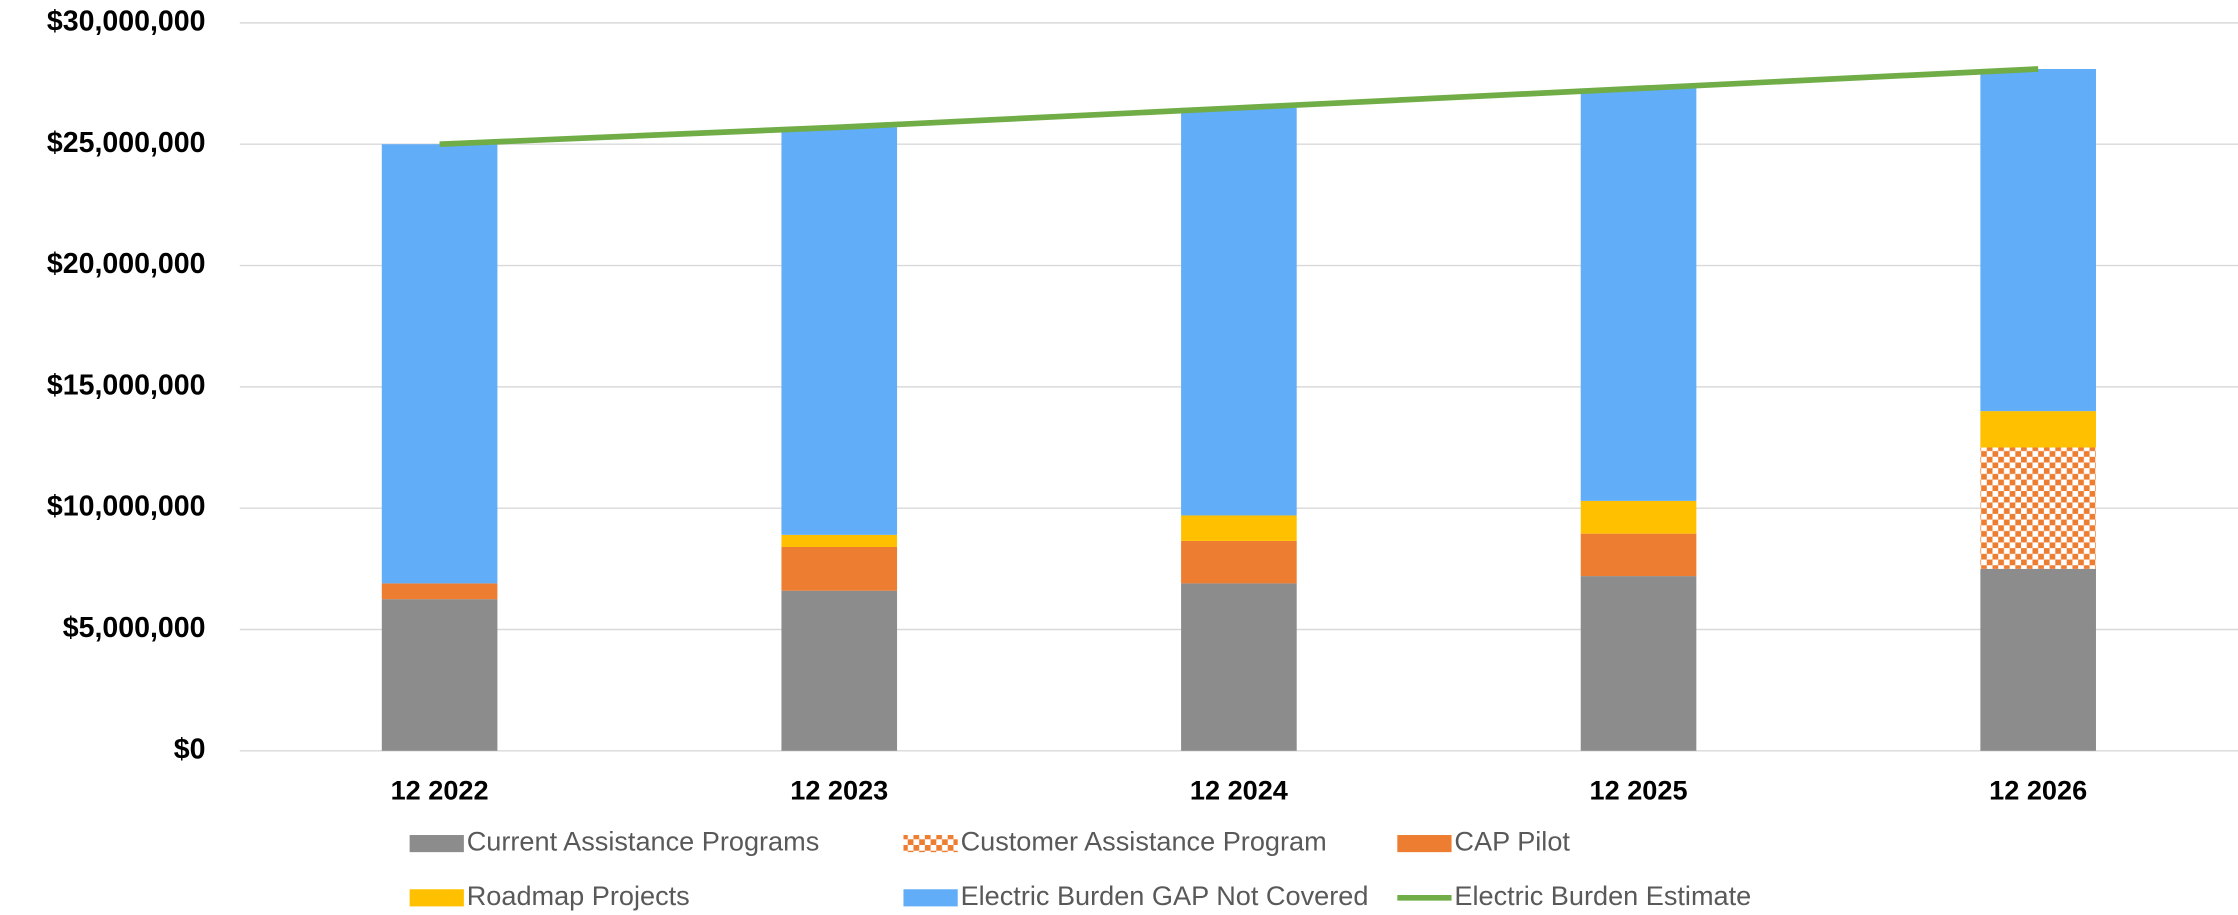  I want to click on y-tick-label: $20,000,000, so click(126, 264).